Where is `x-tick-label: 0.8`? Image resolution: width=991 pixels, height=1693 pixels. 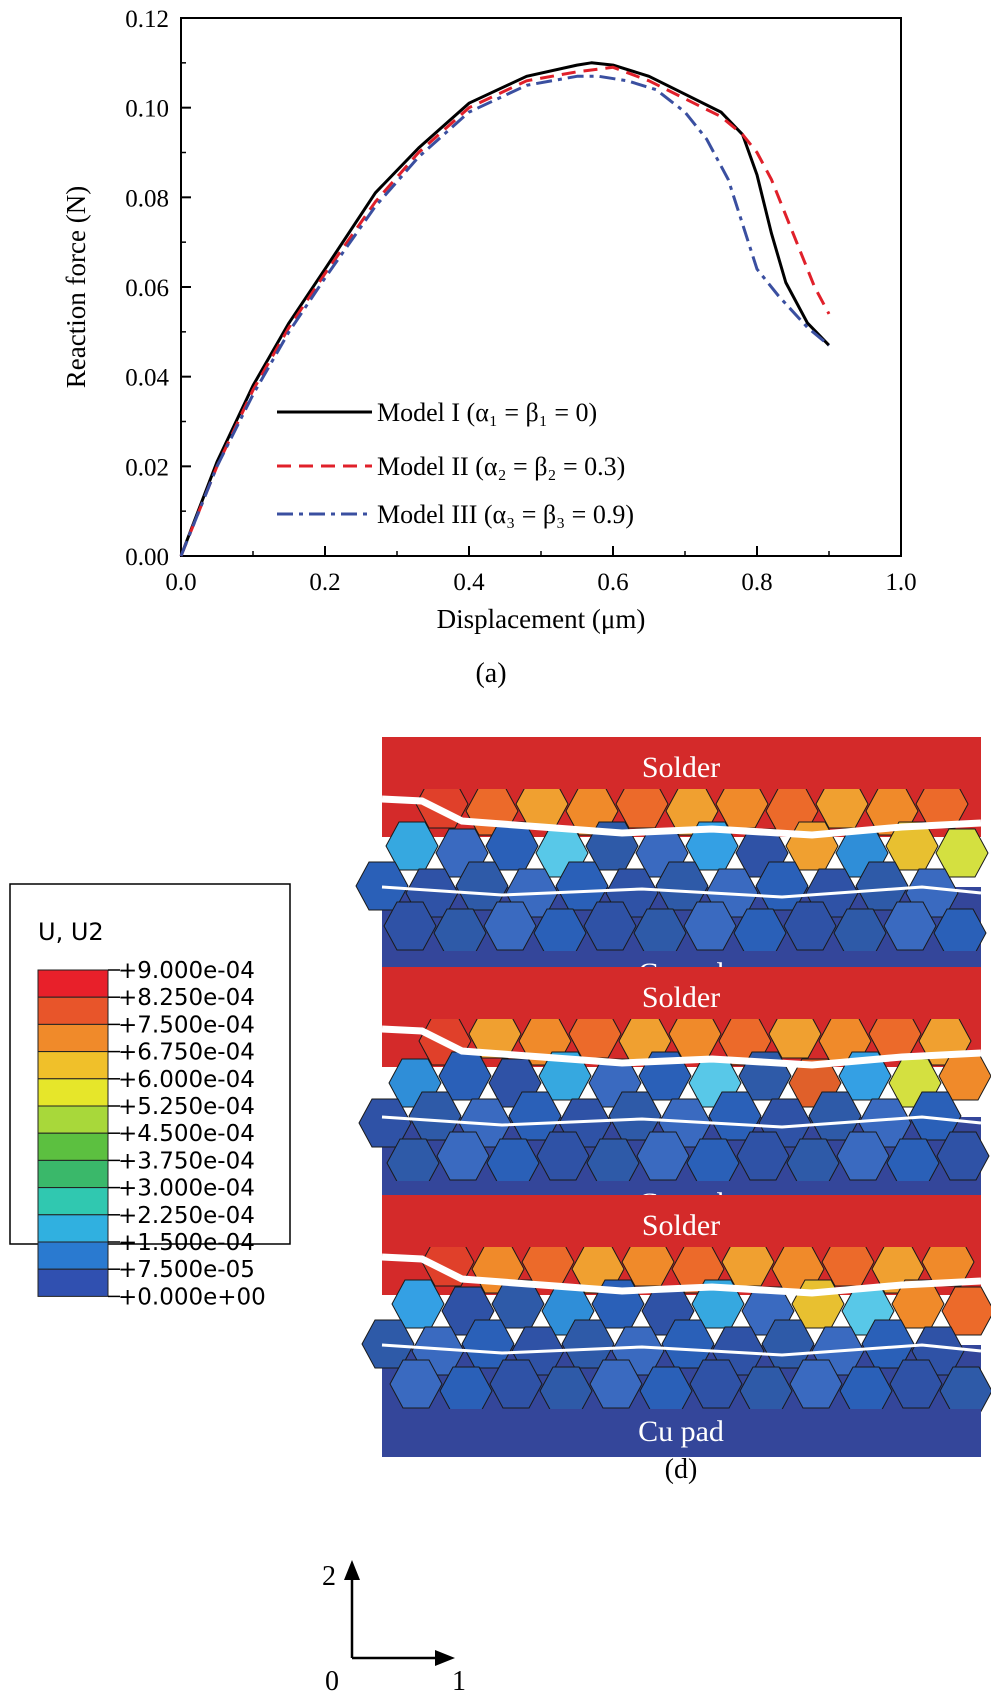
x-tick-label: 0.8 is located at coordinates (756, 582).